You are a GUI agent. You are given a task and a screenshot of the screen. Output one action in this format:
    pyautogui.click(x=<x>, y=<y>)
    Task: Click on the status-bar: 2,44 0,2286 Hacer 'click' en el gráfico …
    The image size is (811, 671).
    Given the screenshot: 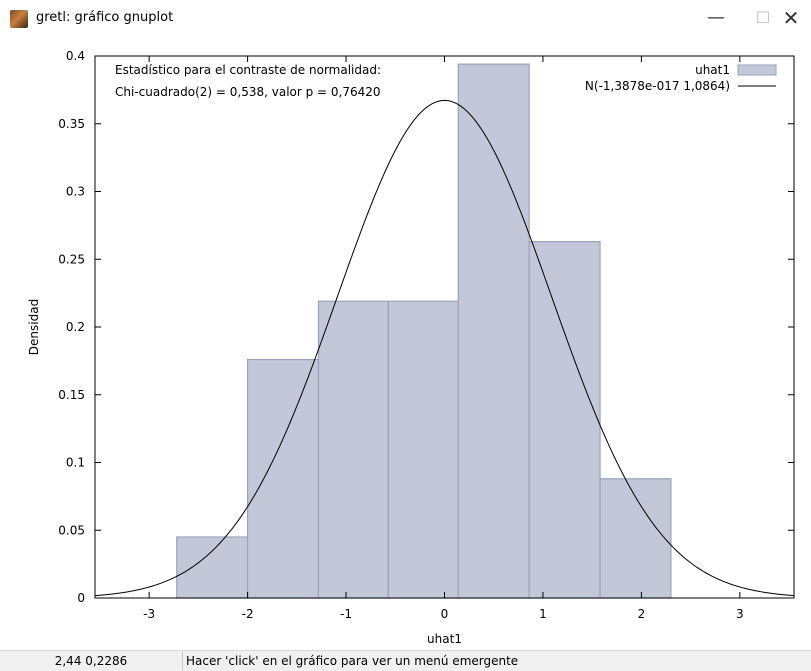 What is the action you would take?
    pyautogui.click(x=405, y=660)
    